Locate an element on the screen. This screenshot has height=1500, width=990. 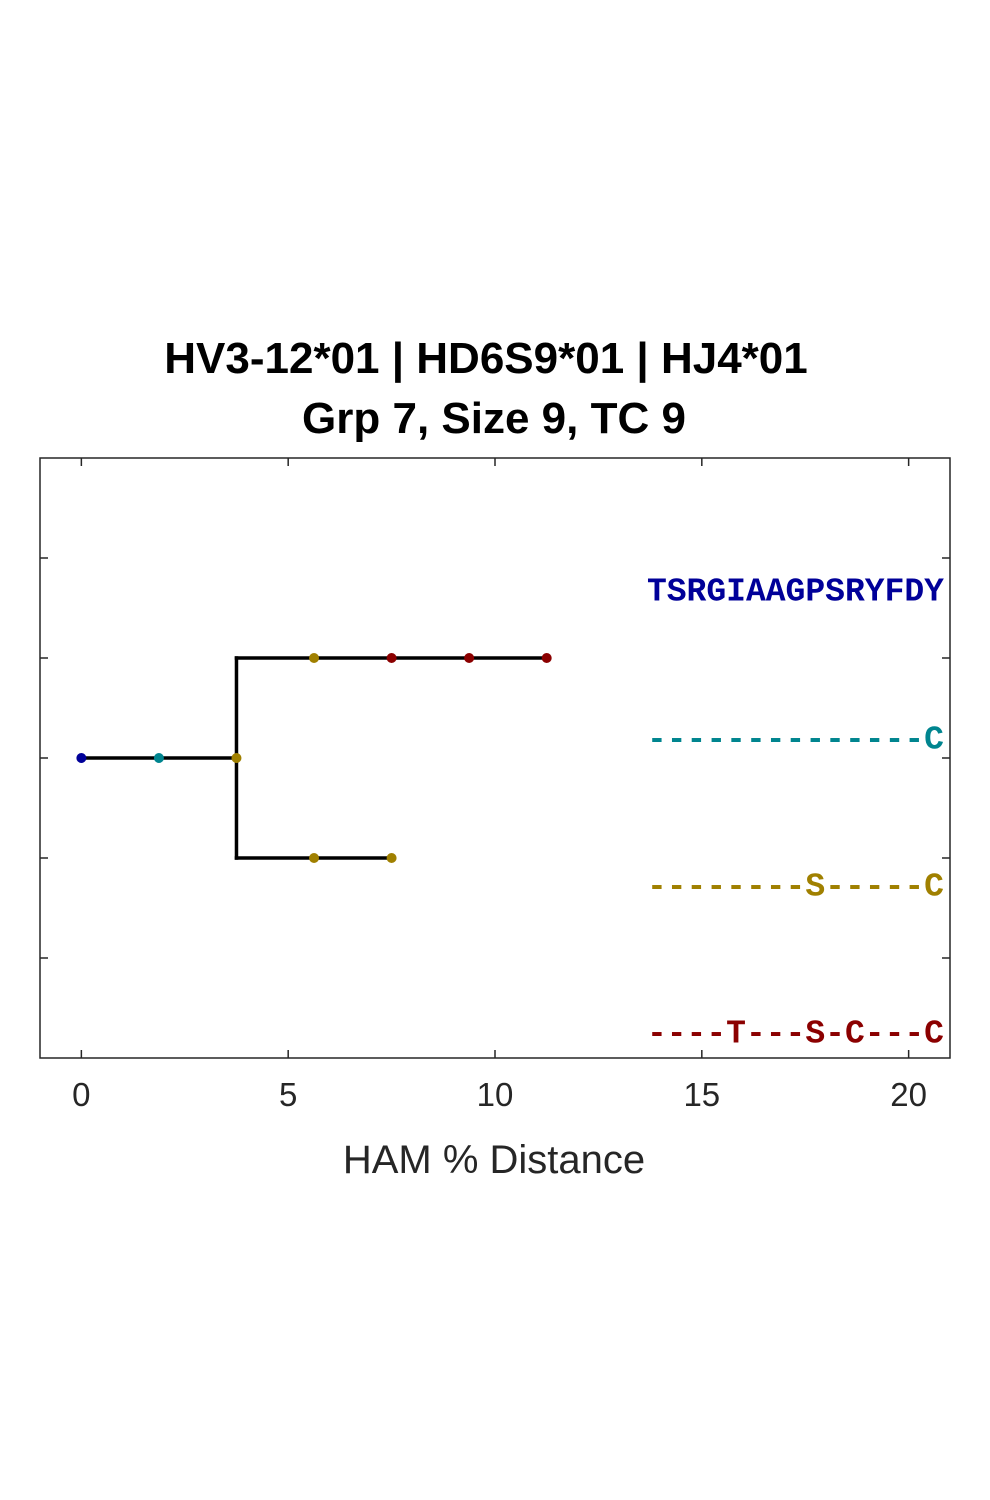
x-tick-label: 20 is located at coordinates (908, 1094).